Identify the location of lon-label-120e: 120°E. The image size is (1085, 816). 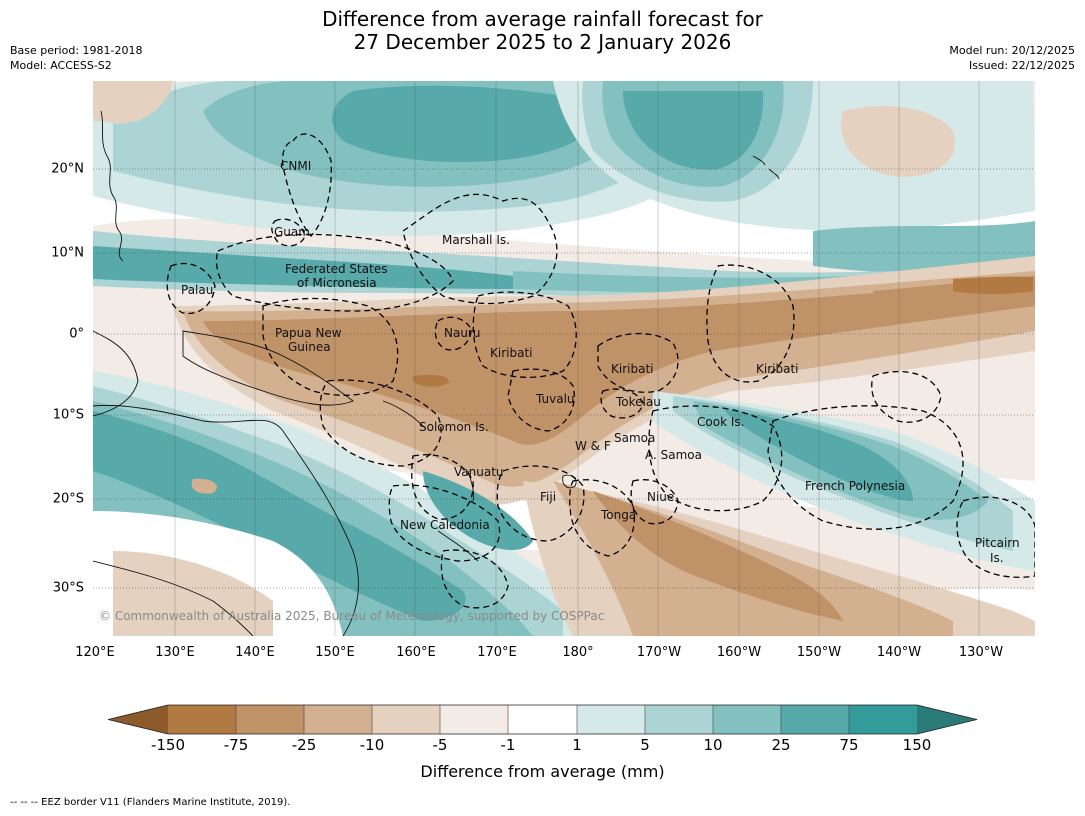
(95, 652).